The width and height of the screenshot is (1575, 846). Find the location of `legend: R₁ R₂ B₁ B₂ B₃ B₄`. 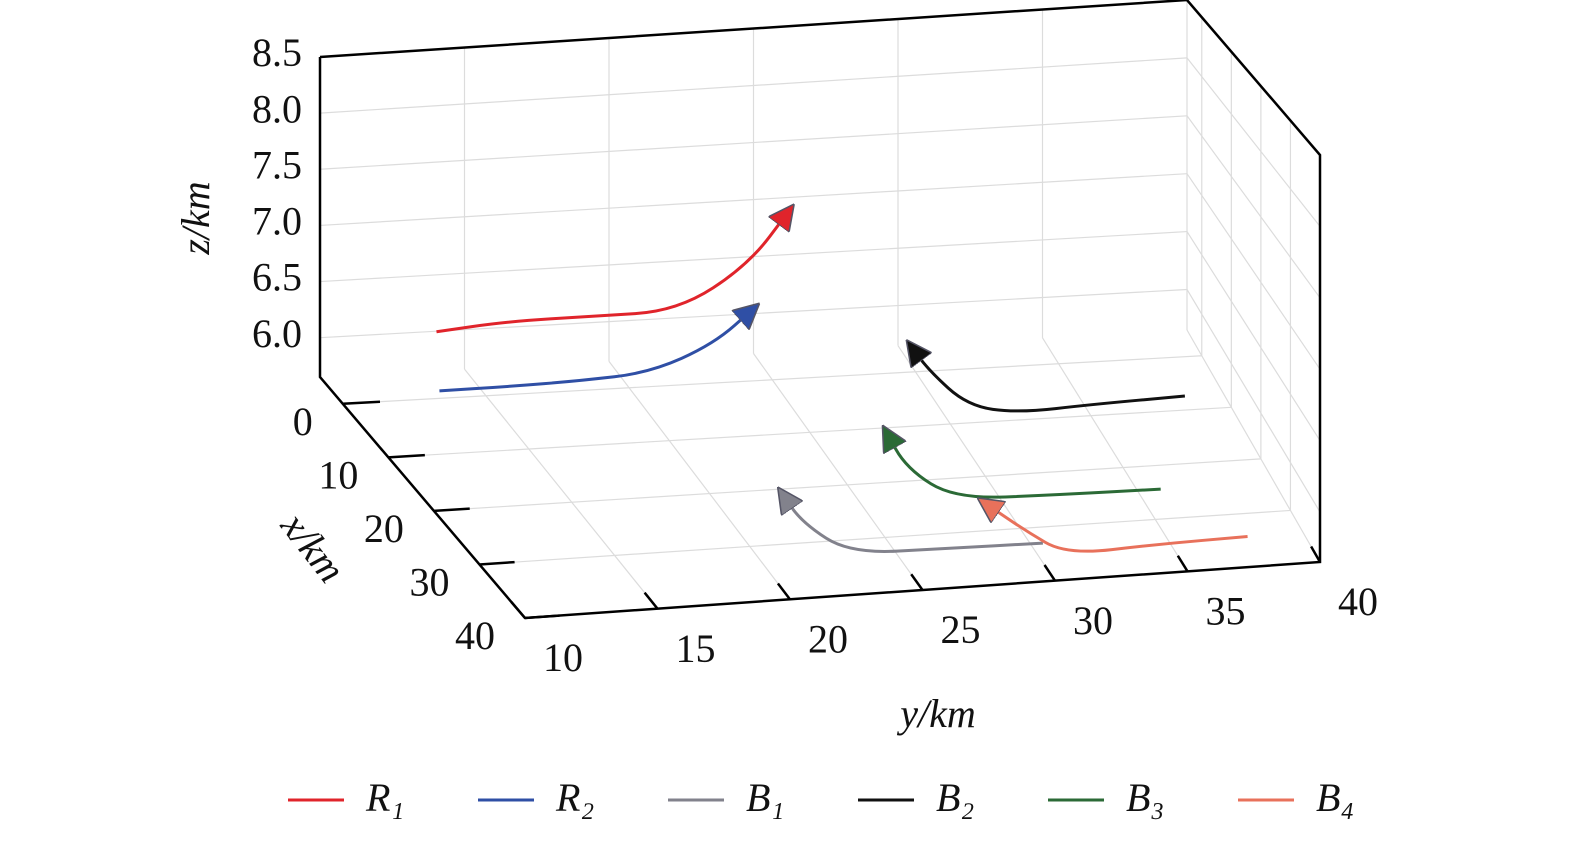

legend: R₁ R₂ B₁ B₂ B₃ B₄ is located at coordinates (821, 797).